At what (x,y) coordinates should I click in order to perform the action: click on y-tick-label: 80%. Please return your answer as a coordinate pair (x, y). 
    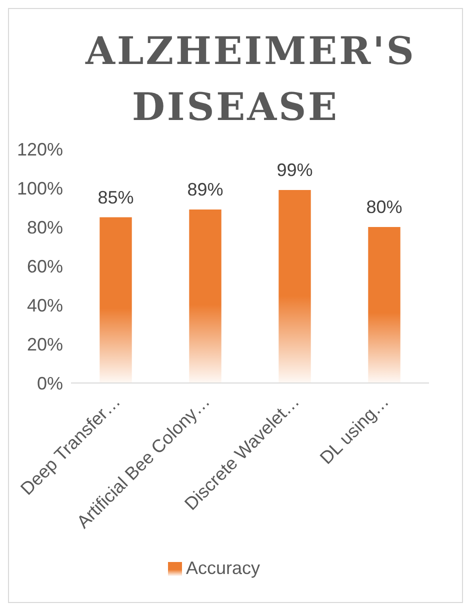
    Looking at the image, I should click on (44, 227).